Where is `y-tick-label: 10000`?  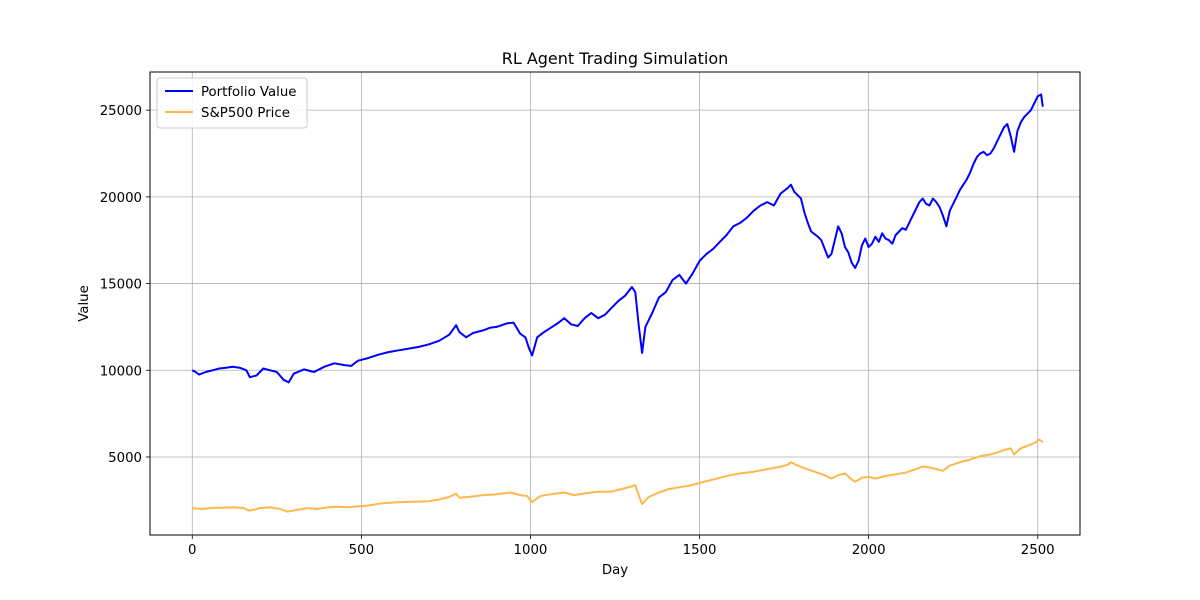
y-tick-label: 10000 is located at coordinates (121, 371).